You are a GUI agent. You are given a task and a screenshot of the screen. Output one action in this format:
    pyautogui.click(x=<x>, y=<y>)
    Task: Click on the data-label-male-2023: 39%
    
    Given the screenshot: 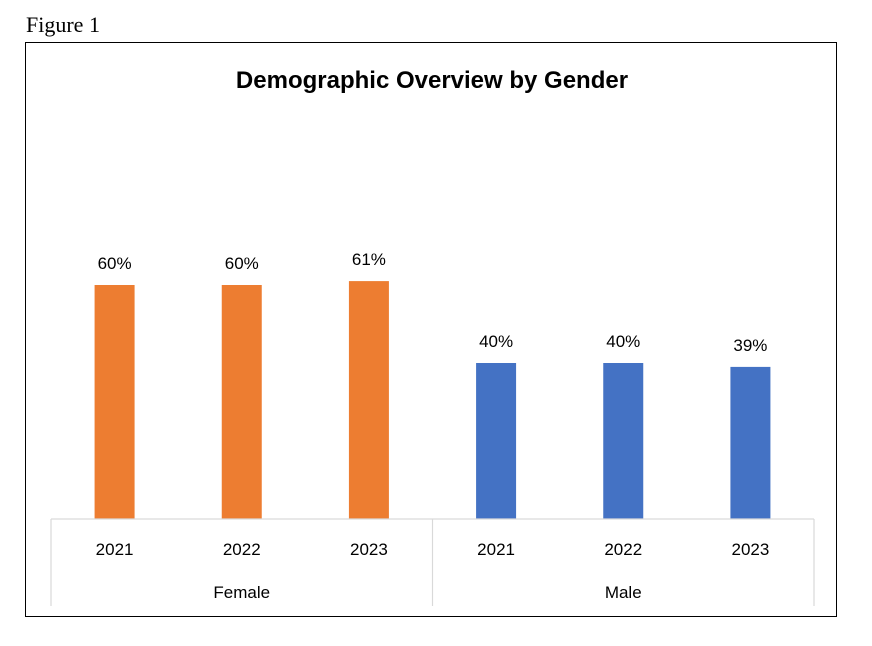 What is the action you would take?
    pyautogui.click(x=750, y=345)
    